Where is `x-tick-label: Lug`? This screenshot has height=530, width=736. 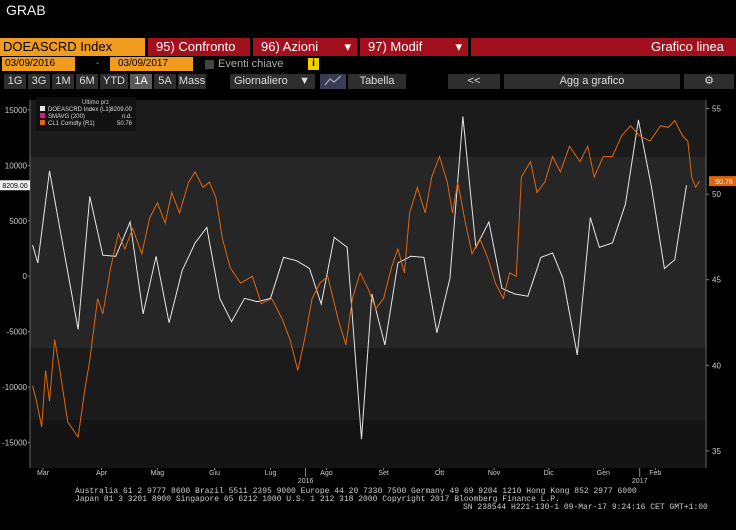 x-tick-label: Lug is located at coordinates (271, 473).